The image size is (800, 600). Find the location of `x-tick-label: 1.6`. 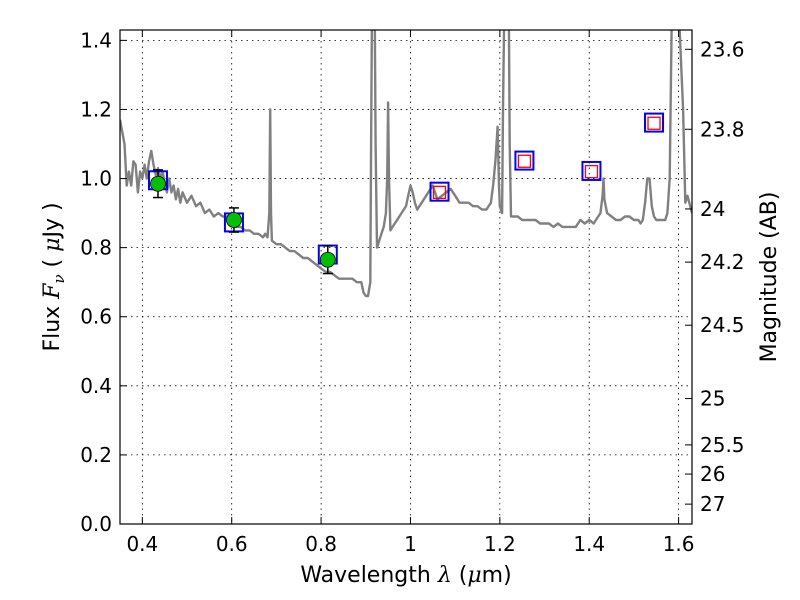

x-tick-label: 1.6 is located at coordinates (679, 544).